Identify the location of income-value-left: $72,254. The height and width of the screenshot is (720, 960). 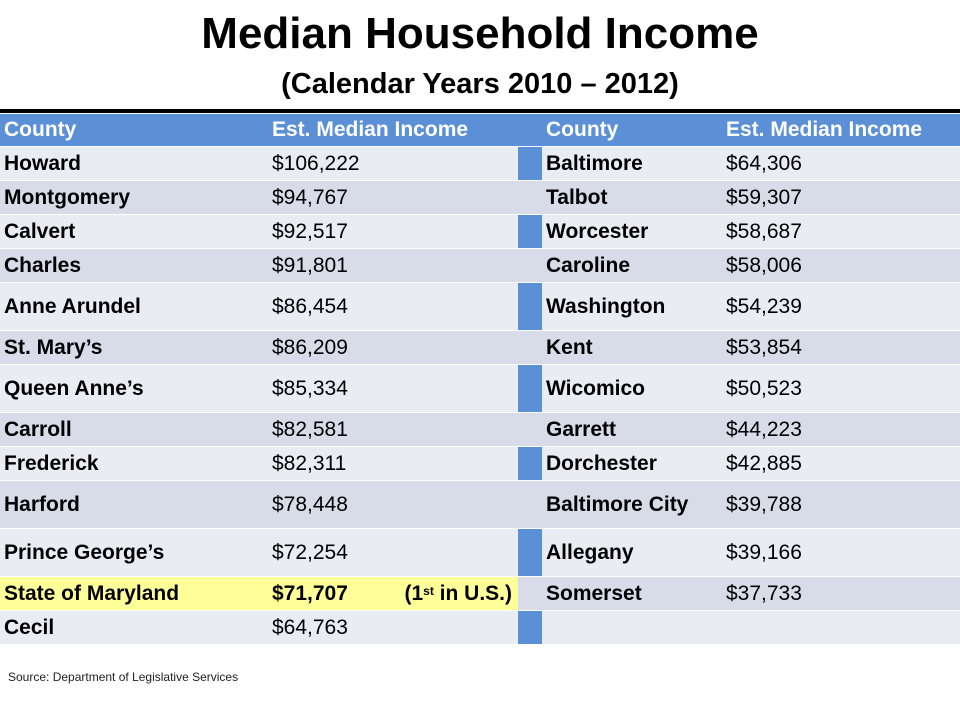
(393, 552).